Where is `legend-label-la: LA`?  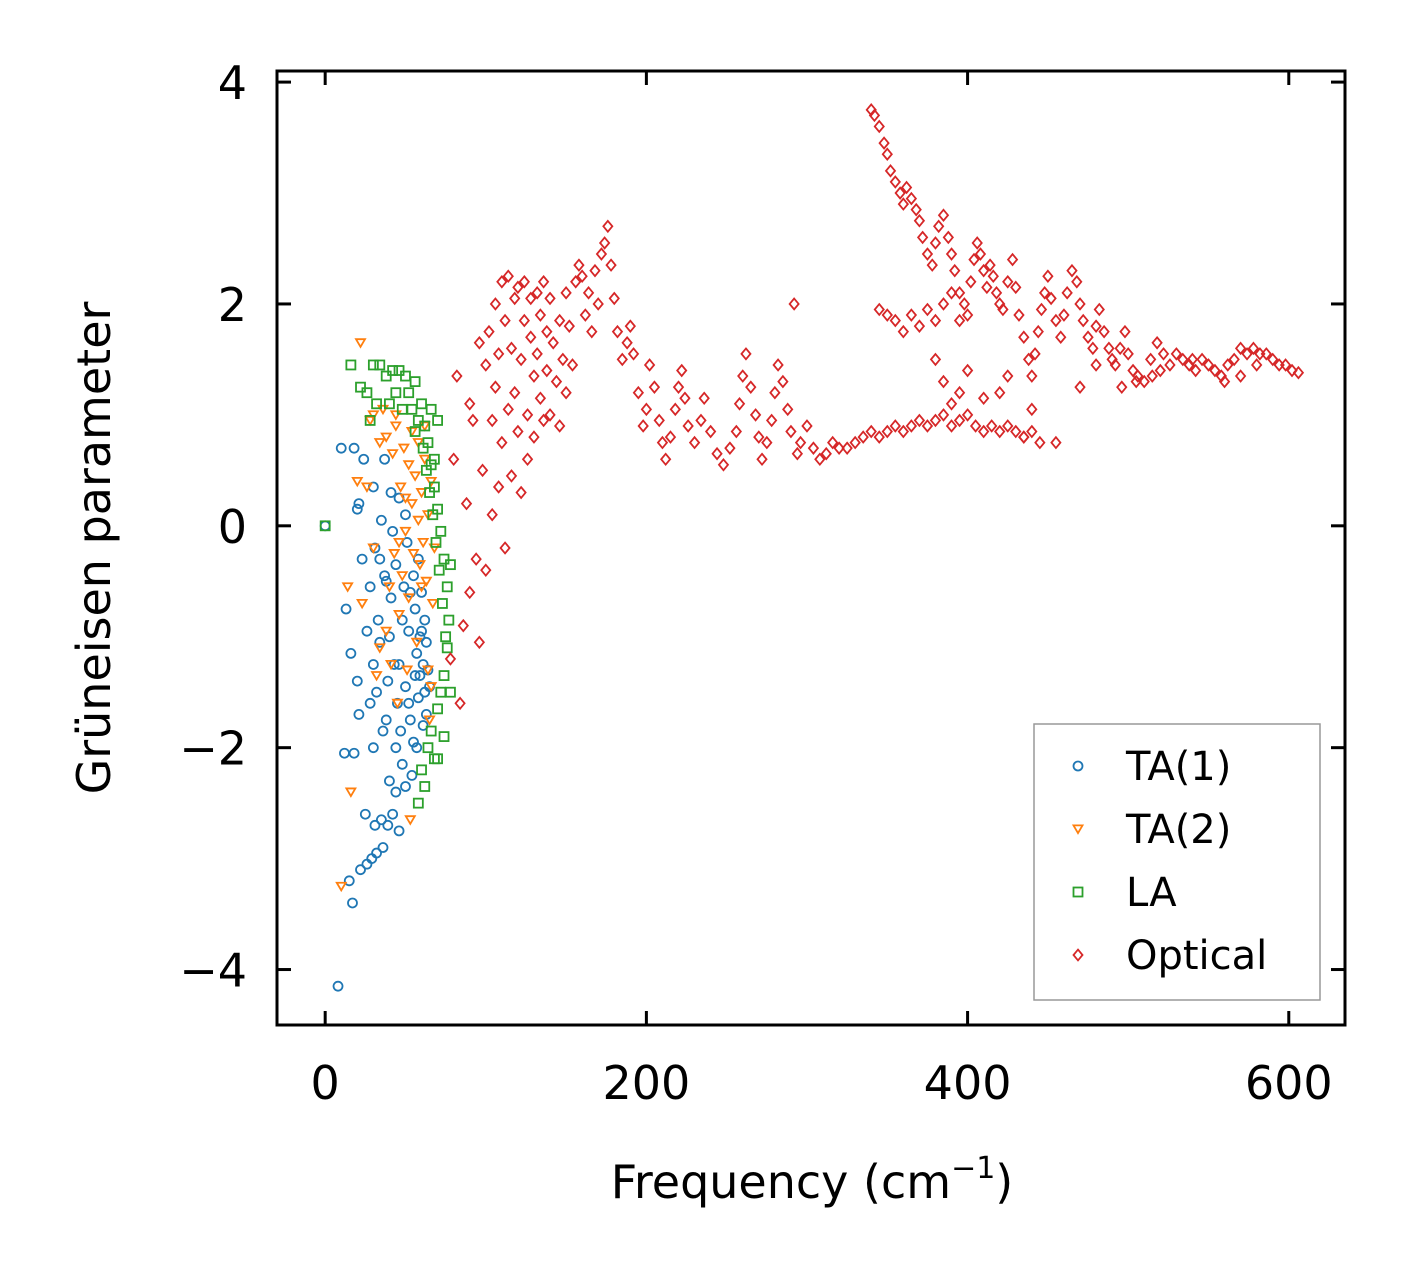 legend-label-la: LA is located at coordinates (1151, 893).